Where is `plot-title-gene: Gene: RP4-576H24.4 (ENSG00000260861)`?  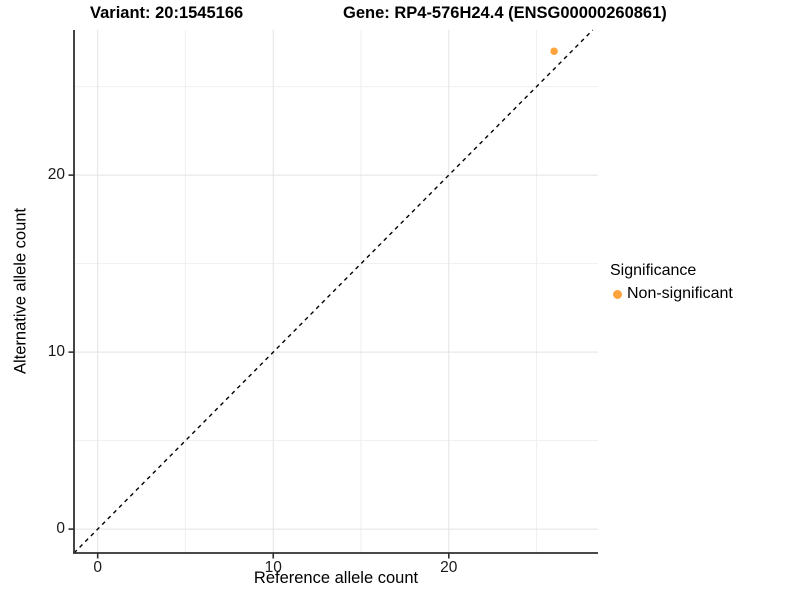 plot-title-gene: Gene: RP4-576H24.4 (ENSG00000260861) is located at coordinates (505, 13).